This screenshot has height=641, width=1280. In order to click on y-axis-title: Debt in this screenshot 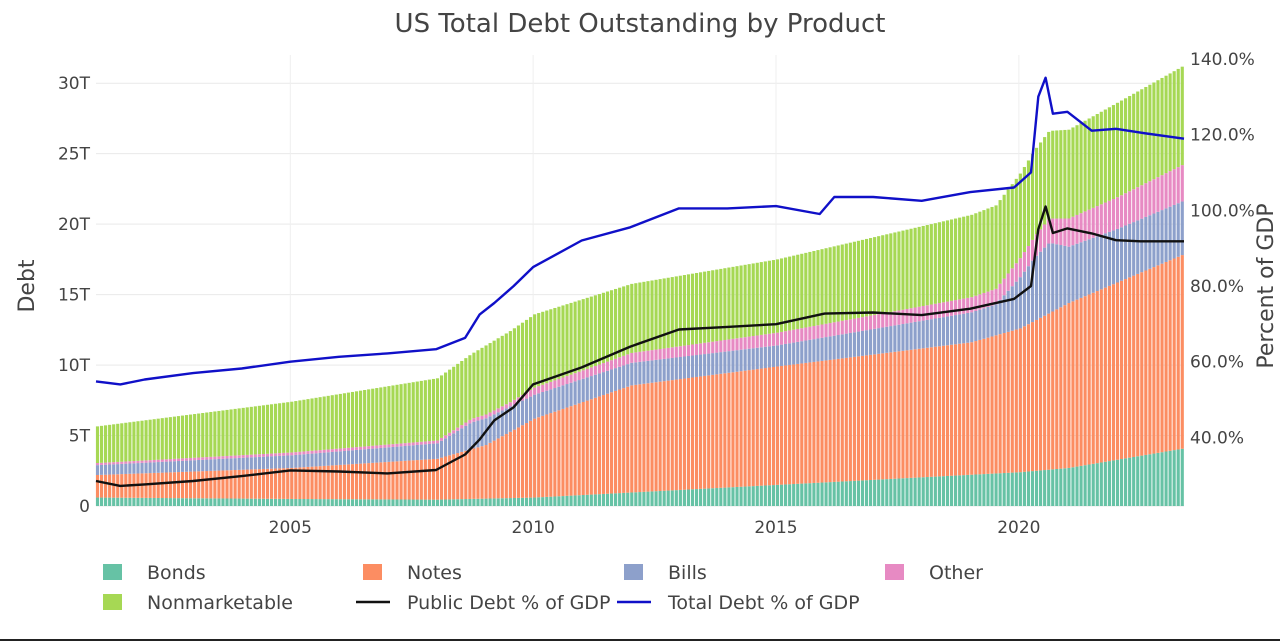, I will do `click(27, 285)`.